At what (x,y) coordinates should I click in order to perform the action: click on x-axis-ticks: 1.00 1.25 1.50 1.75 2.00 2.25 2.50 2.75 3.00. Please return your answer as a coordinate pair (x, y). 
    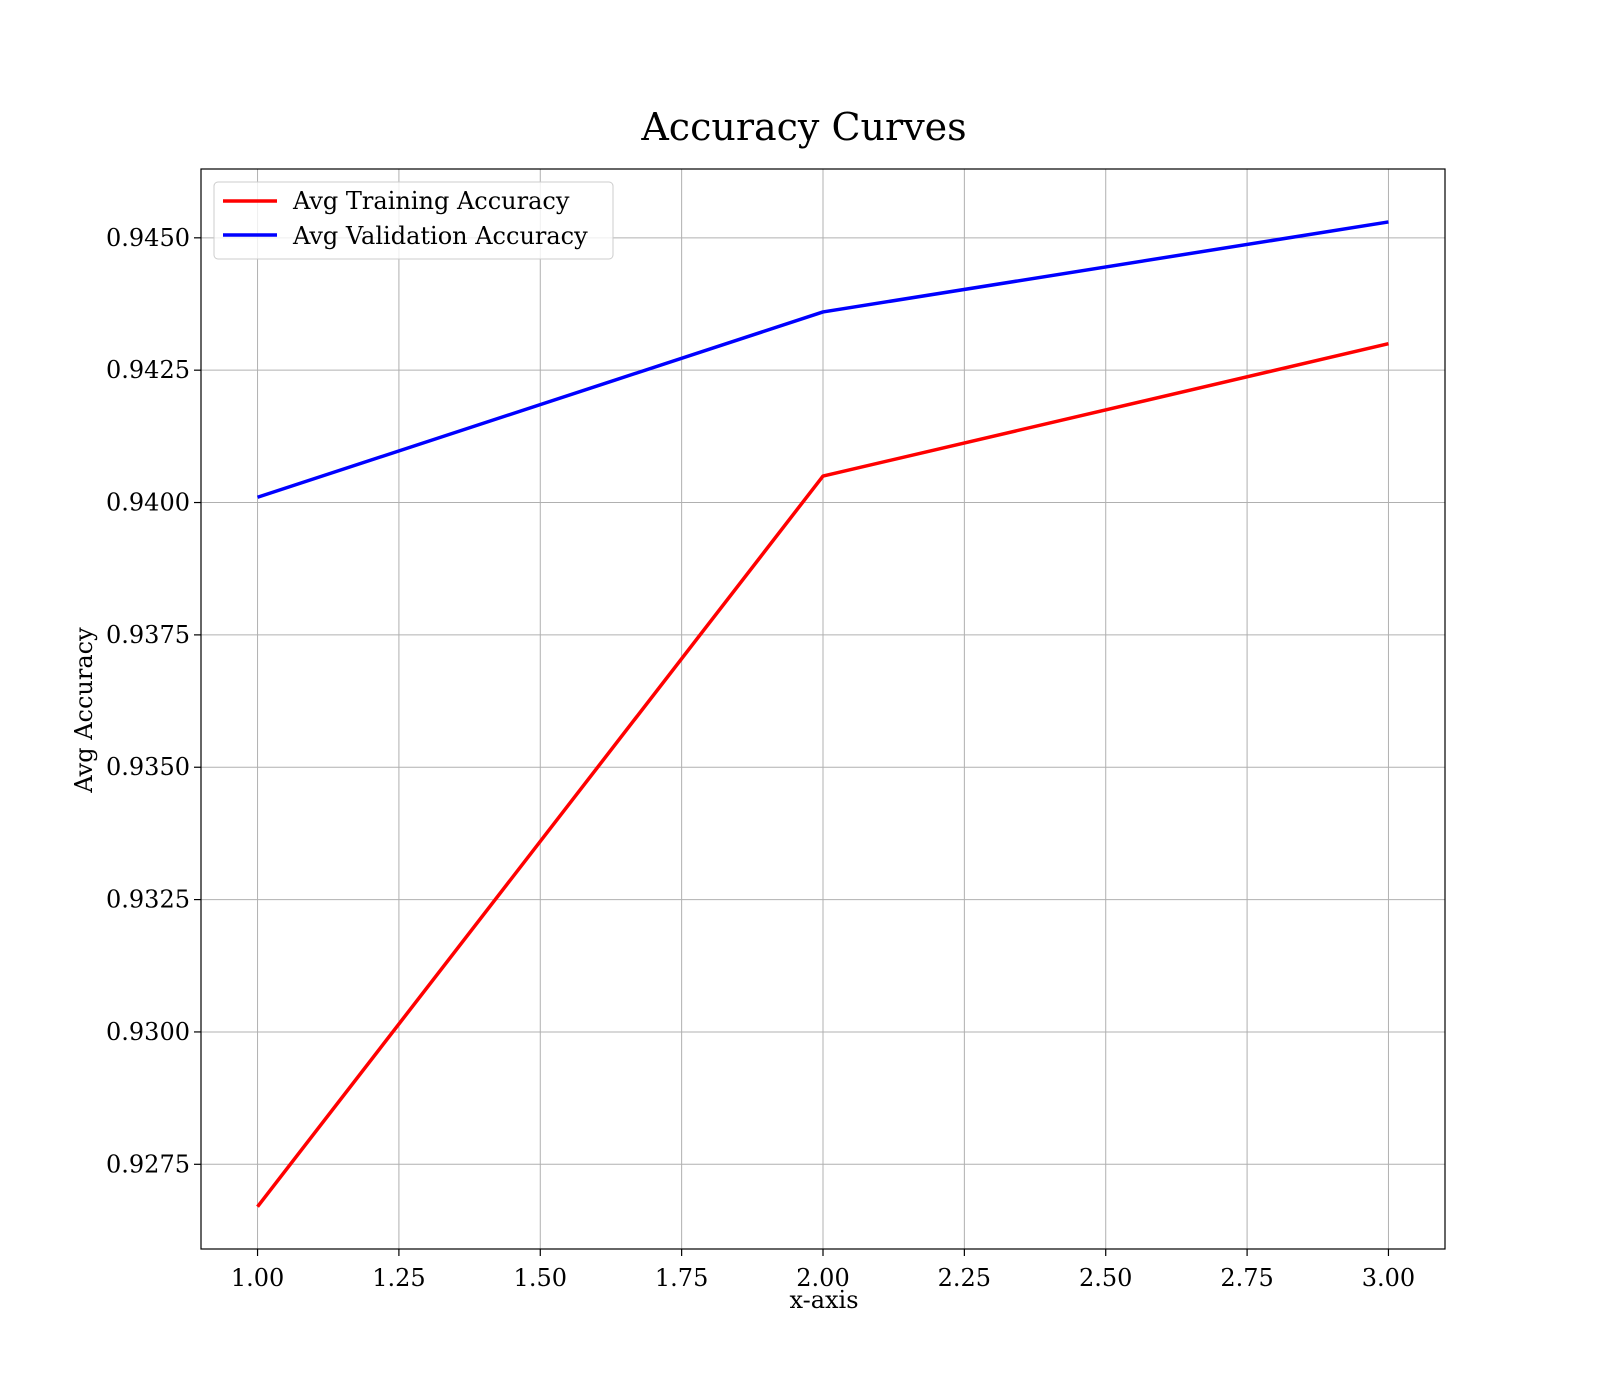
    Looking at the image, I should click on (823, 1270).